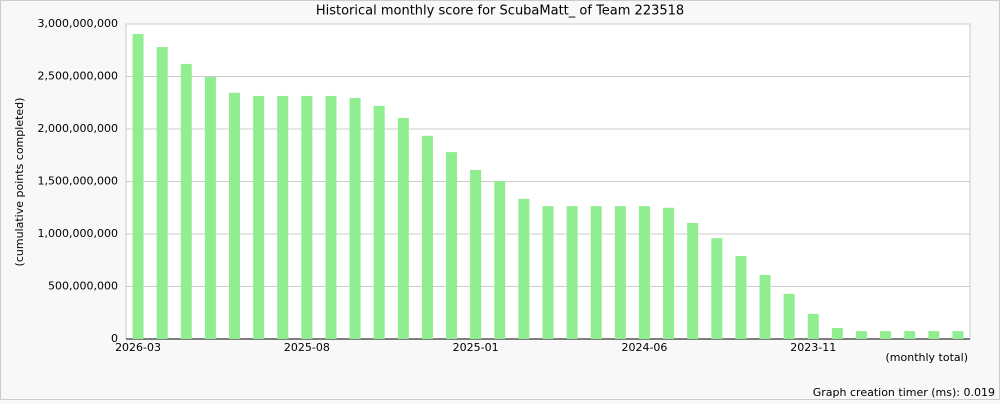 The height and width of the screenshot is (404, 1000). Describe the element at coordinates (114, 338) in the screenshot. I see `y-tick-label: 0` at that location.